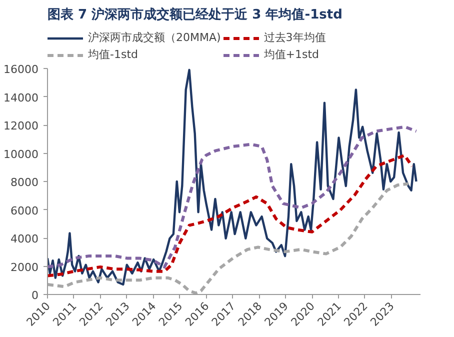 Image resolution: width=454 pixels, height=337 pixels. I want to click on y-tick-label: 4000, so click(24, 239).